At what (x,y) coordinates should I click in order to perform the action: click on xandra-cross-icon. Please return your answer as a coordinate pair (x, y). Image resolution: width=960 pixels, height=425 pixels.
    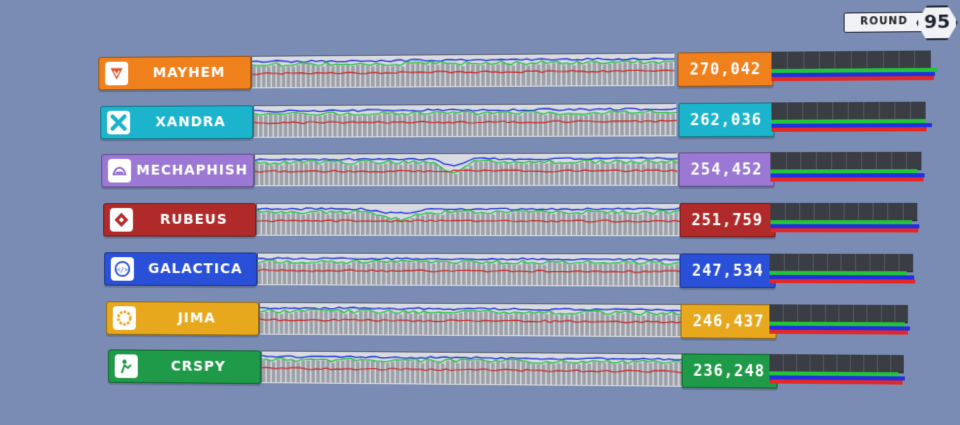
    Looking at the image, I should click on (118, 122).